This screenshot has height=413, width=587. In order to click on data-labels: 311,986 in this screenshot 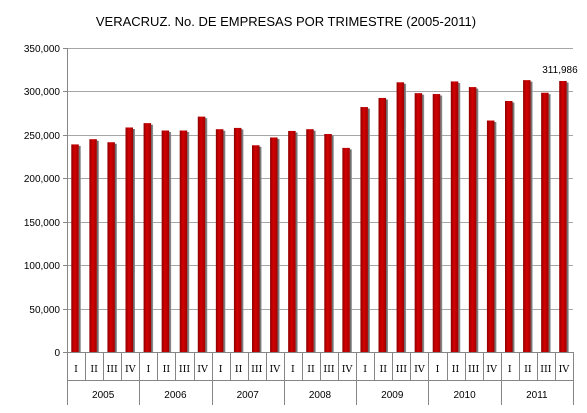, I will do `click(560, 70)`.